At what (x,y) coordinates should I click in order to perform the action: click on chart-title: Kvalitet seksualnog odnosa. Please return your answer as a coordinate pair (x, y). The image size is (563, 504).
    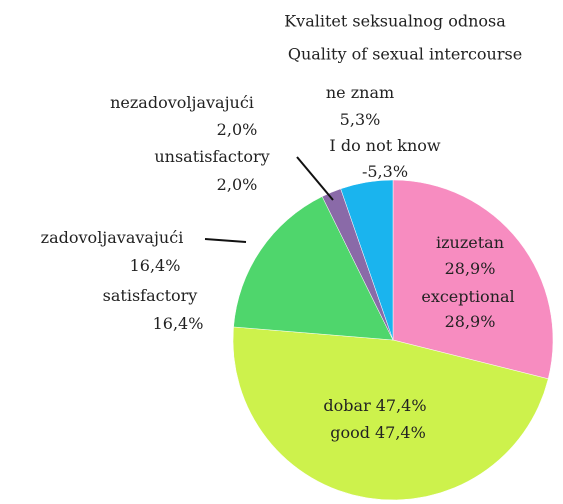
    Looking at the image, I should click on (395, 21).